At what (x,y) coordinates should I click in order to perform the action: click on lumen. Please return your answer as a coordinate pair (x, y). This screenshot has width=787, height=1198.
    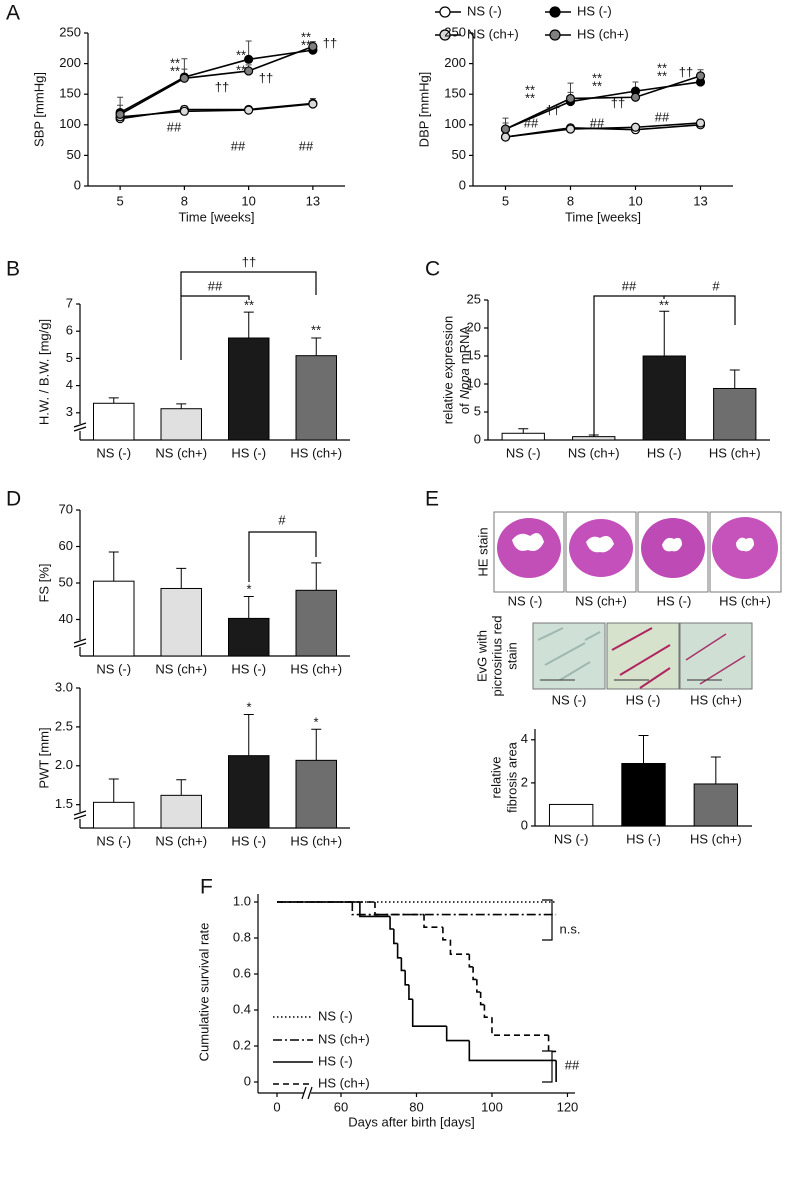
    Looking at the image, I should click on (528, 542).